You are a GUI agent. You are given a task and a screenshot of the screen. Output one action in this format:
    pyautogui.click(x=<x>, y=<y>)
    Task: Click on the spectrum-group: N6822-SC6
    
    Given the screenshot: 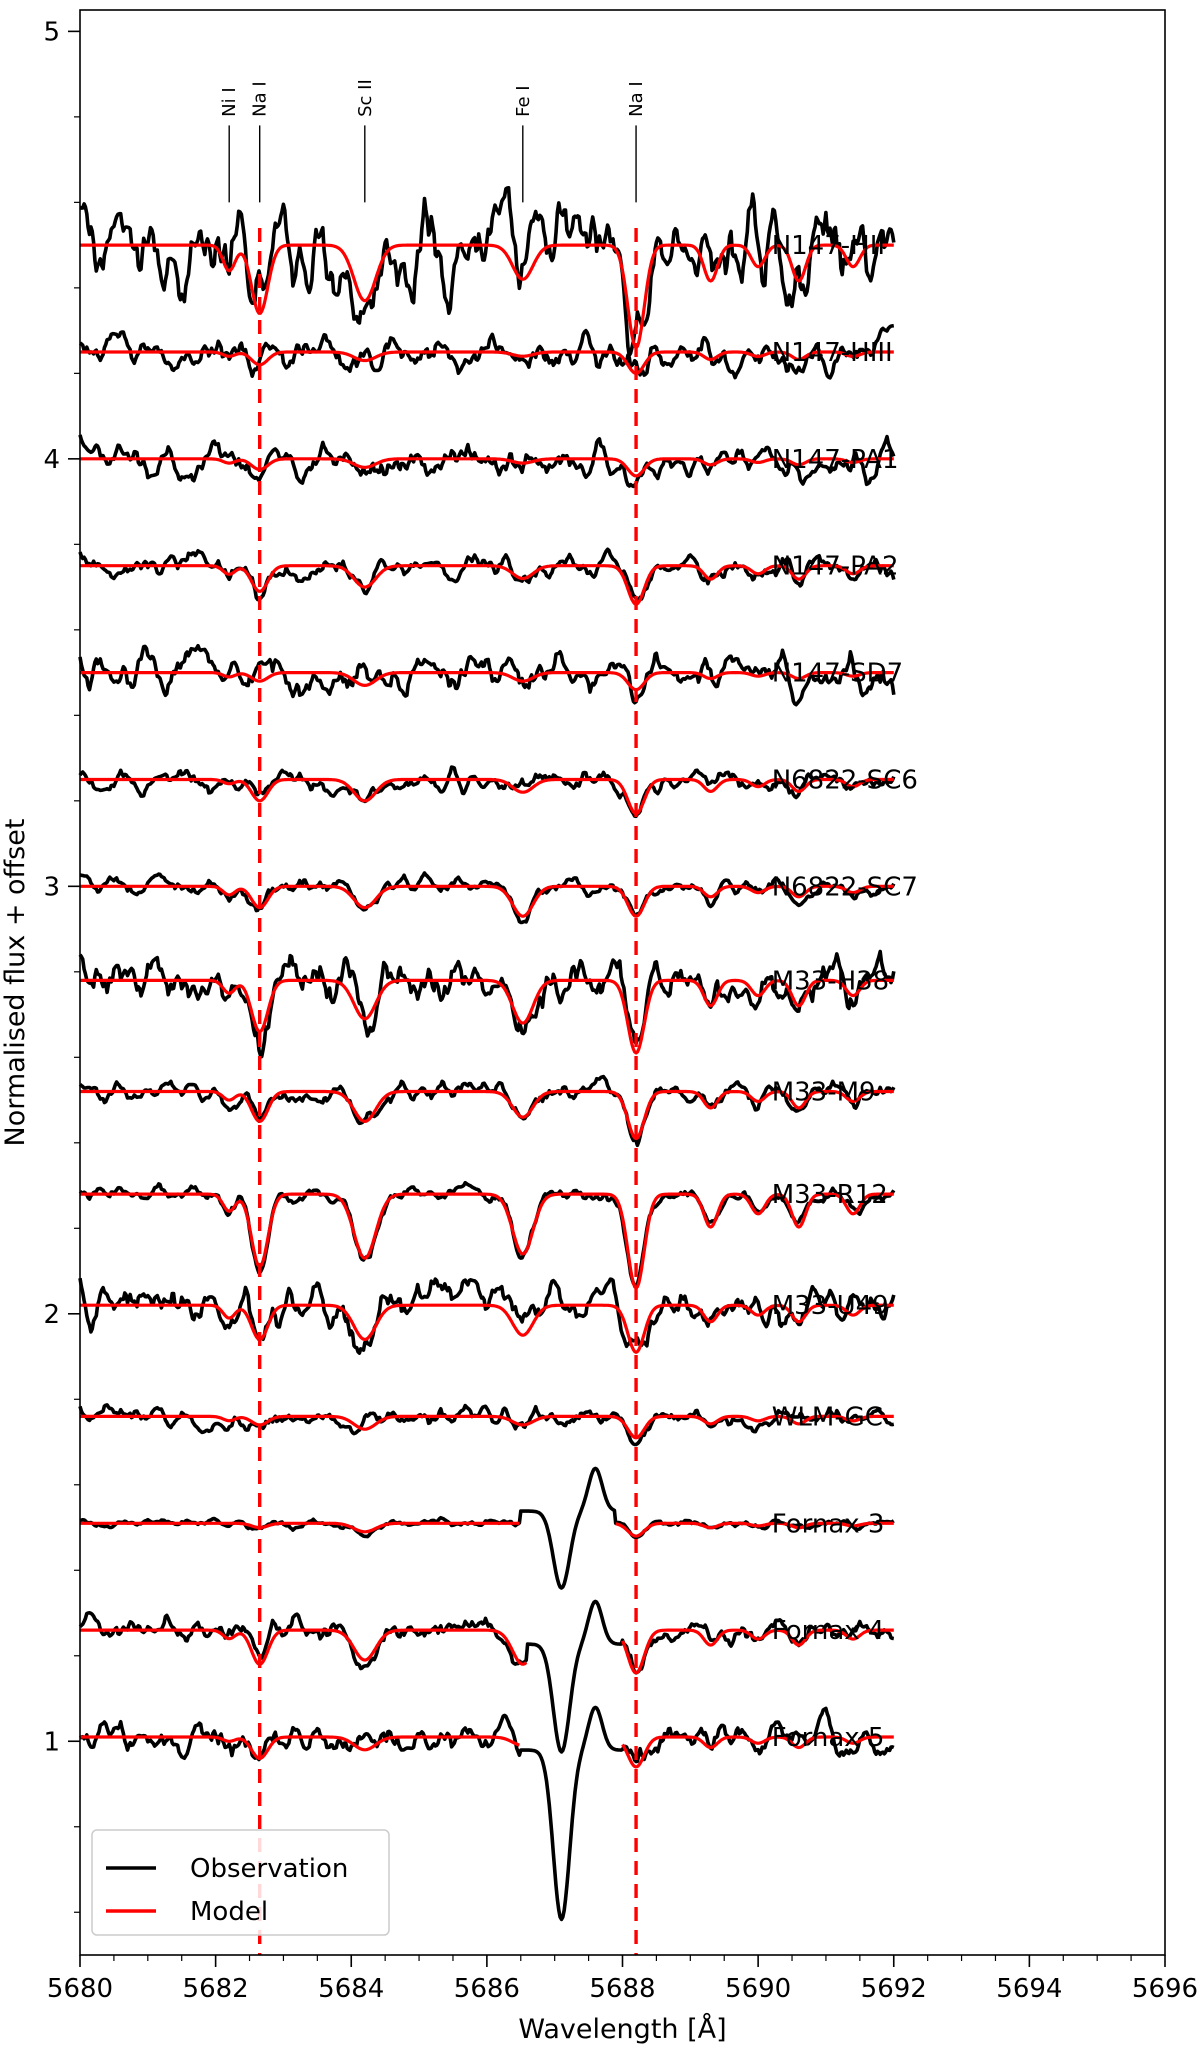 What is the action you would take?
    pyautogui.click(x=498, y=792)
    